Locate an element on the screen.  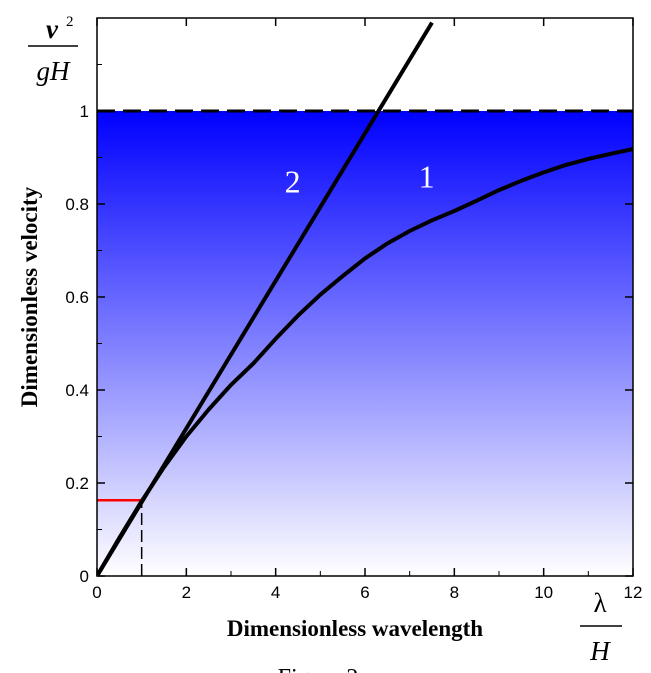
x-fraction-denominator: H is located at coordinates (600, 651).